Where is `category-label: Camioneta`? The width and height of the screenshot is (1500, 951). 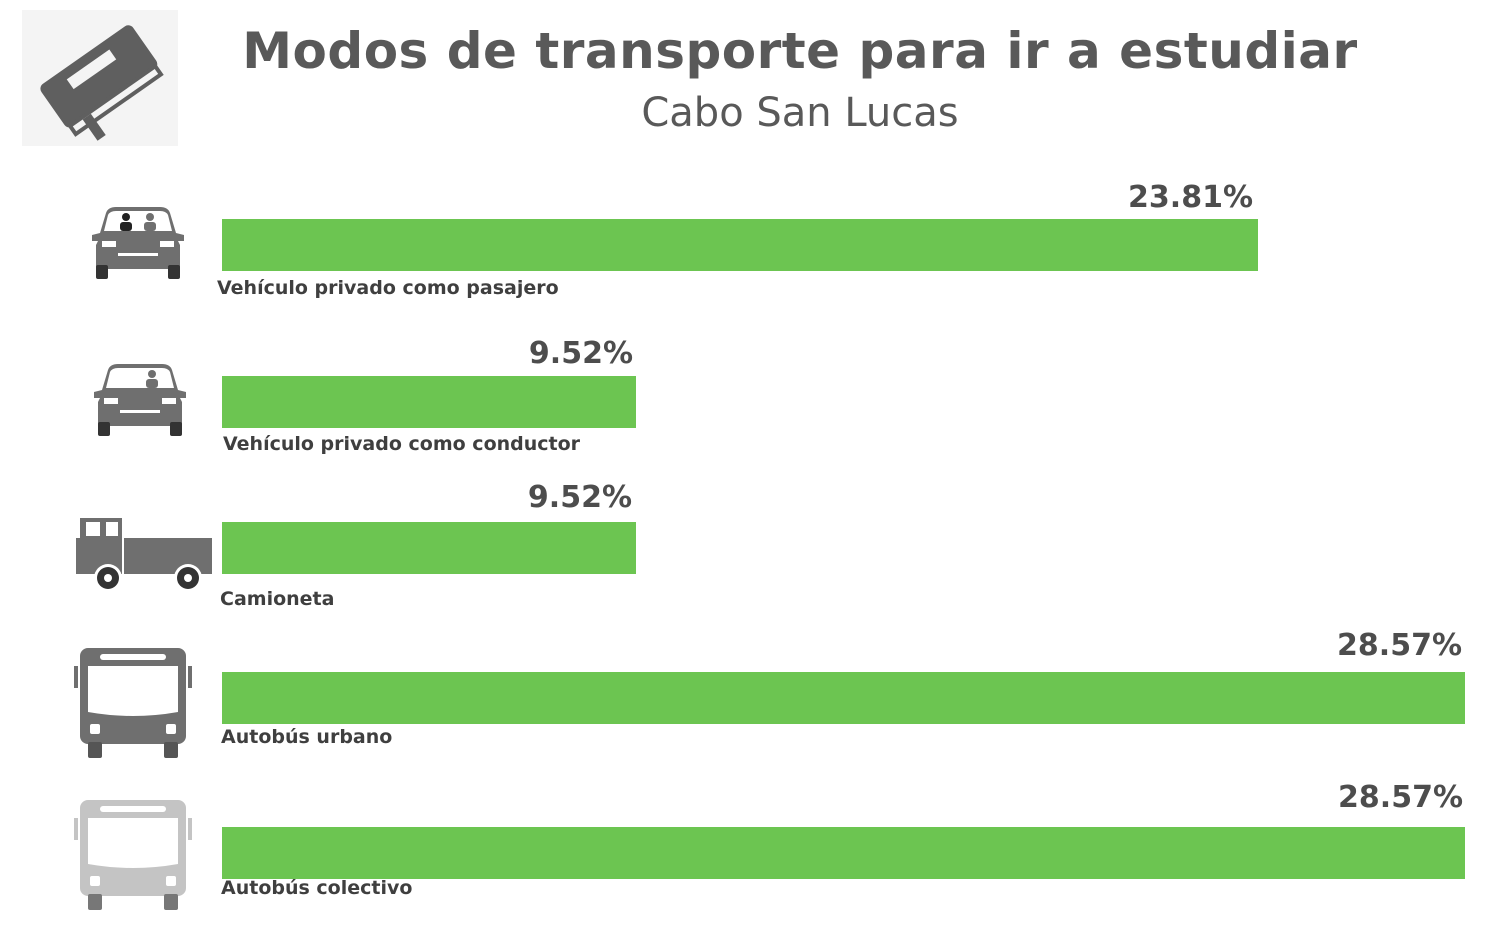
category-label: Camioneta is located at coordinates (277, 599).